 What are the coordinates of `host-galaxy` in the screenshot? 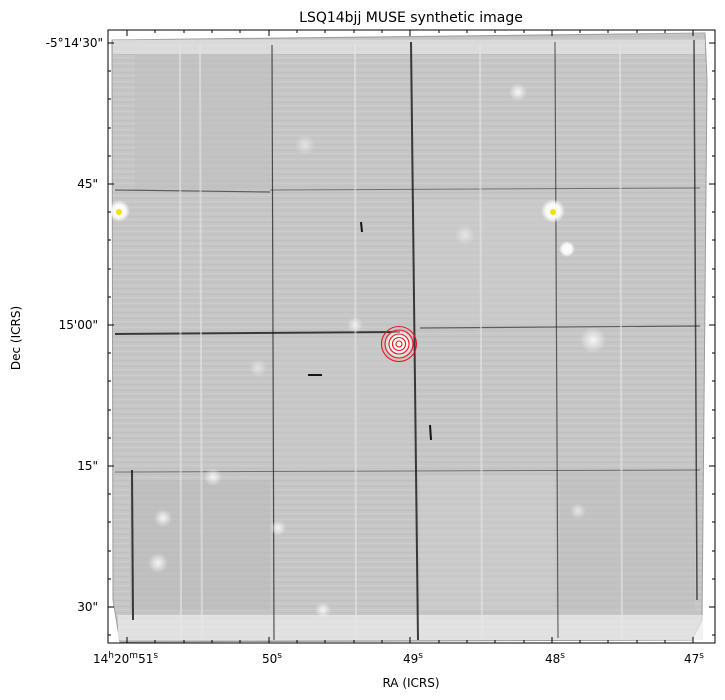 It's located at (399, 344).